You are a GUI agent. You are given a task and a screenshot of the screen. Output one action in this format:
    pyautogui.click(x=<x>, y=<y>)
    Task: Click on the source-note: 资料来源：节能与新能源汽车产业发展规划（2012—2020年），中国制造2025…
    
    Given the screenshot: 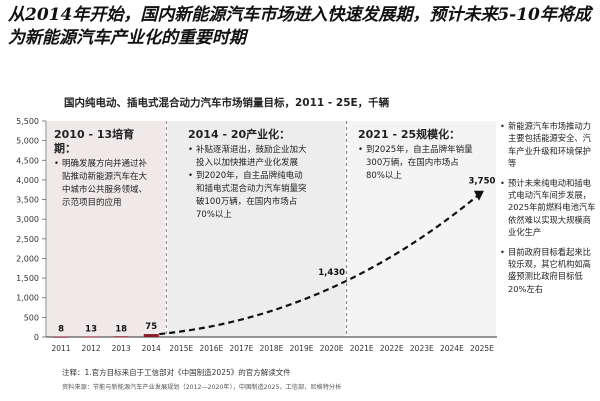 What is the action you would take?
    pyautogui.click(x=202, y=387)
    